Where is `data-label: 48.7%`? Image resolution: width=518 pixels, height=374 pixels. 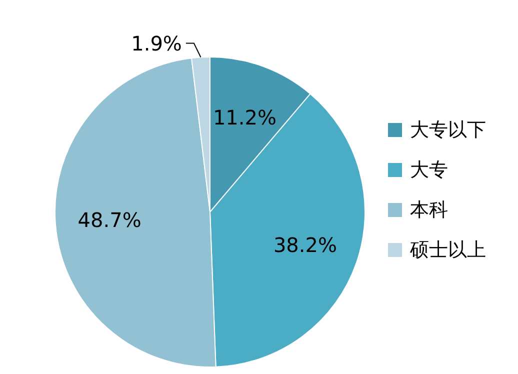
data-label: 48.7% is located at coordinates (110, 220).